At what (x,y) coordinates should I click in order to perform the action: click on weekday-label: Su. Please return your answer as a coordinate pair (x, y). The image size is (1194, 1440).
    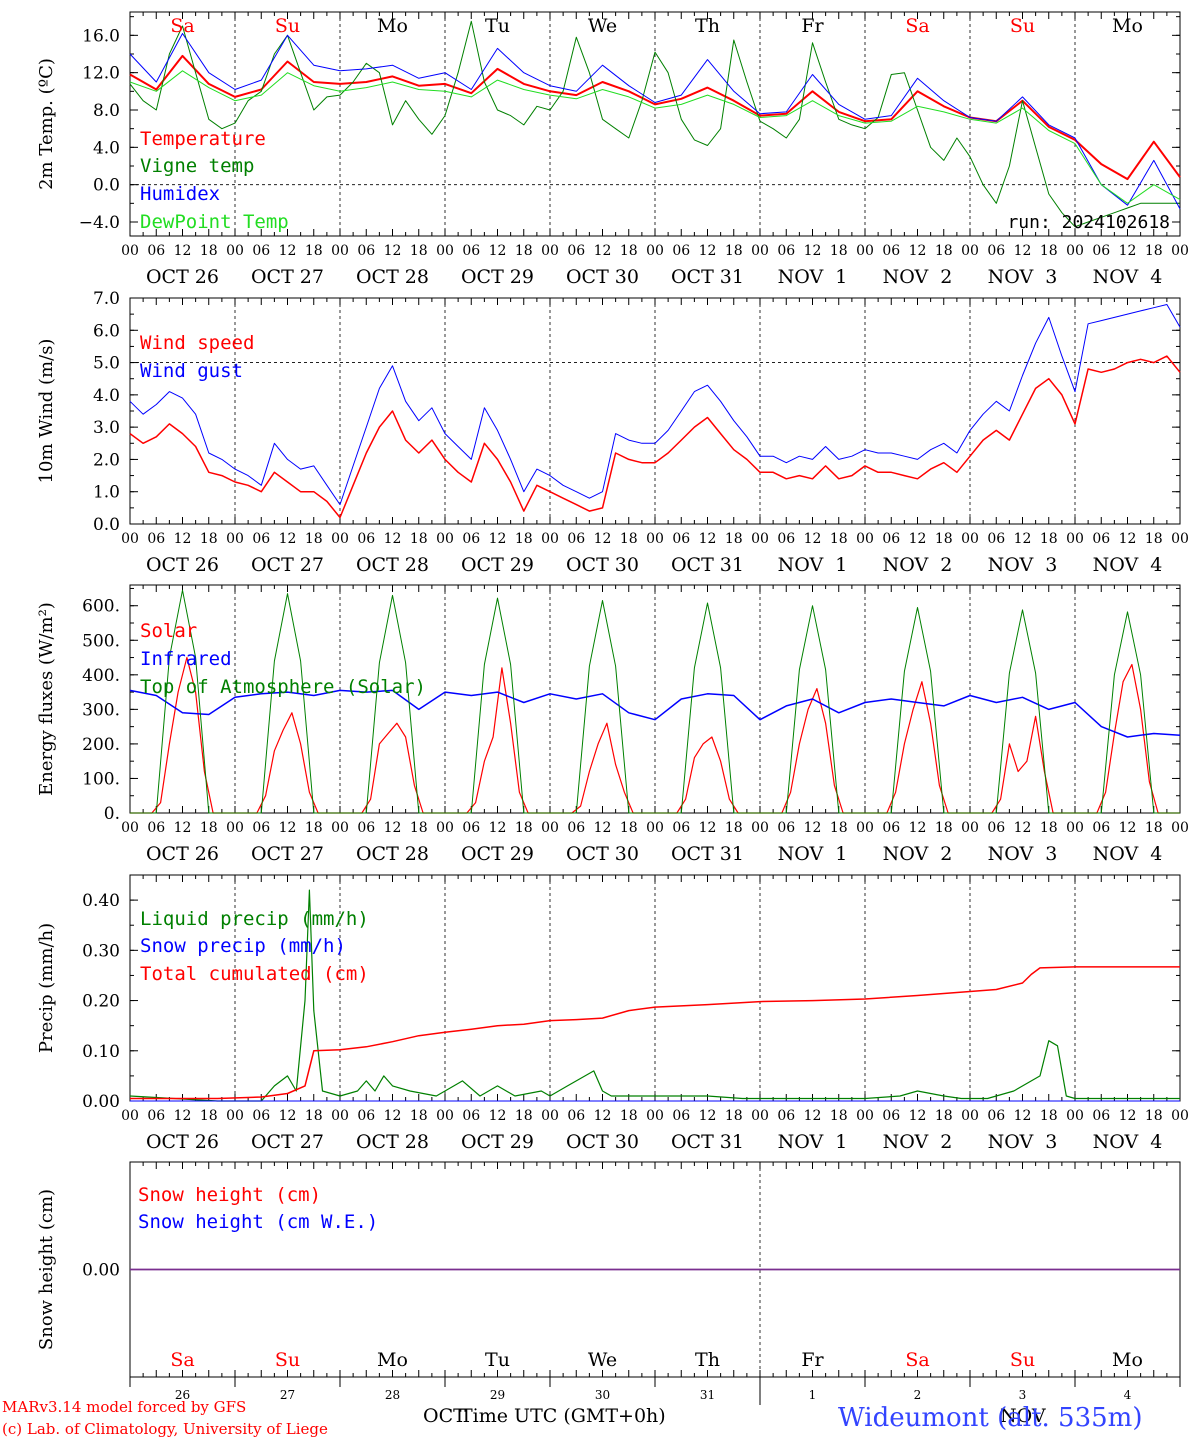
    Looking at the image, I should click on (1022, 26).